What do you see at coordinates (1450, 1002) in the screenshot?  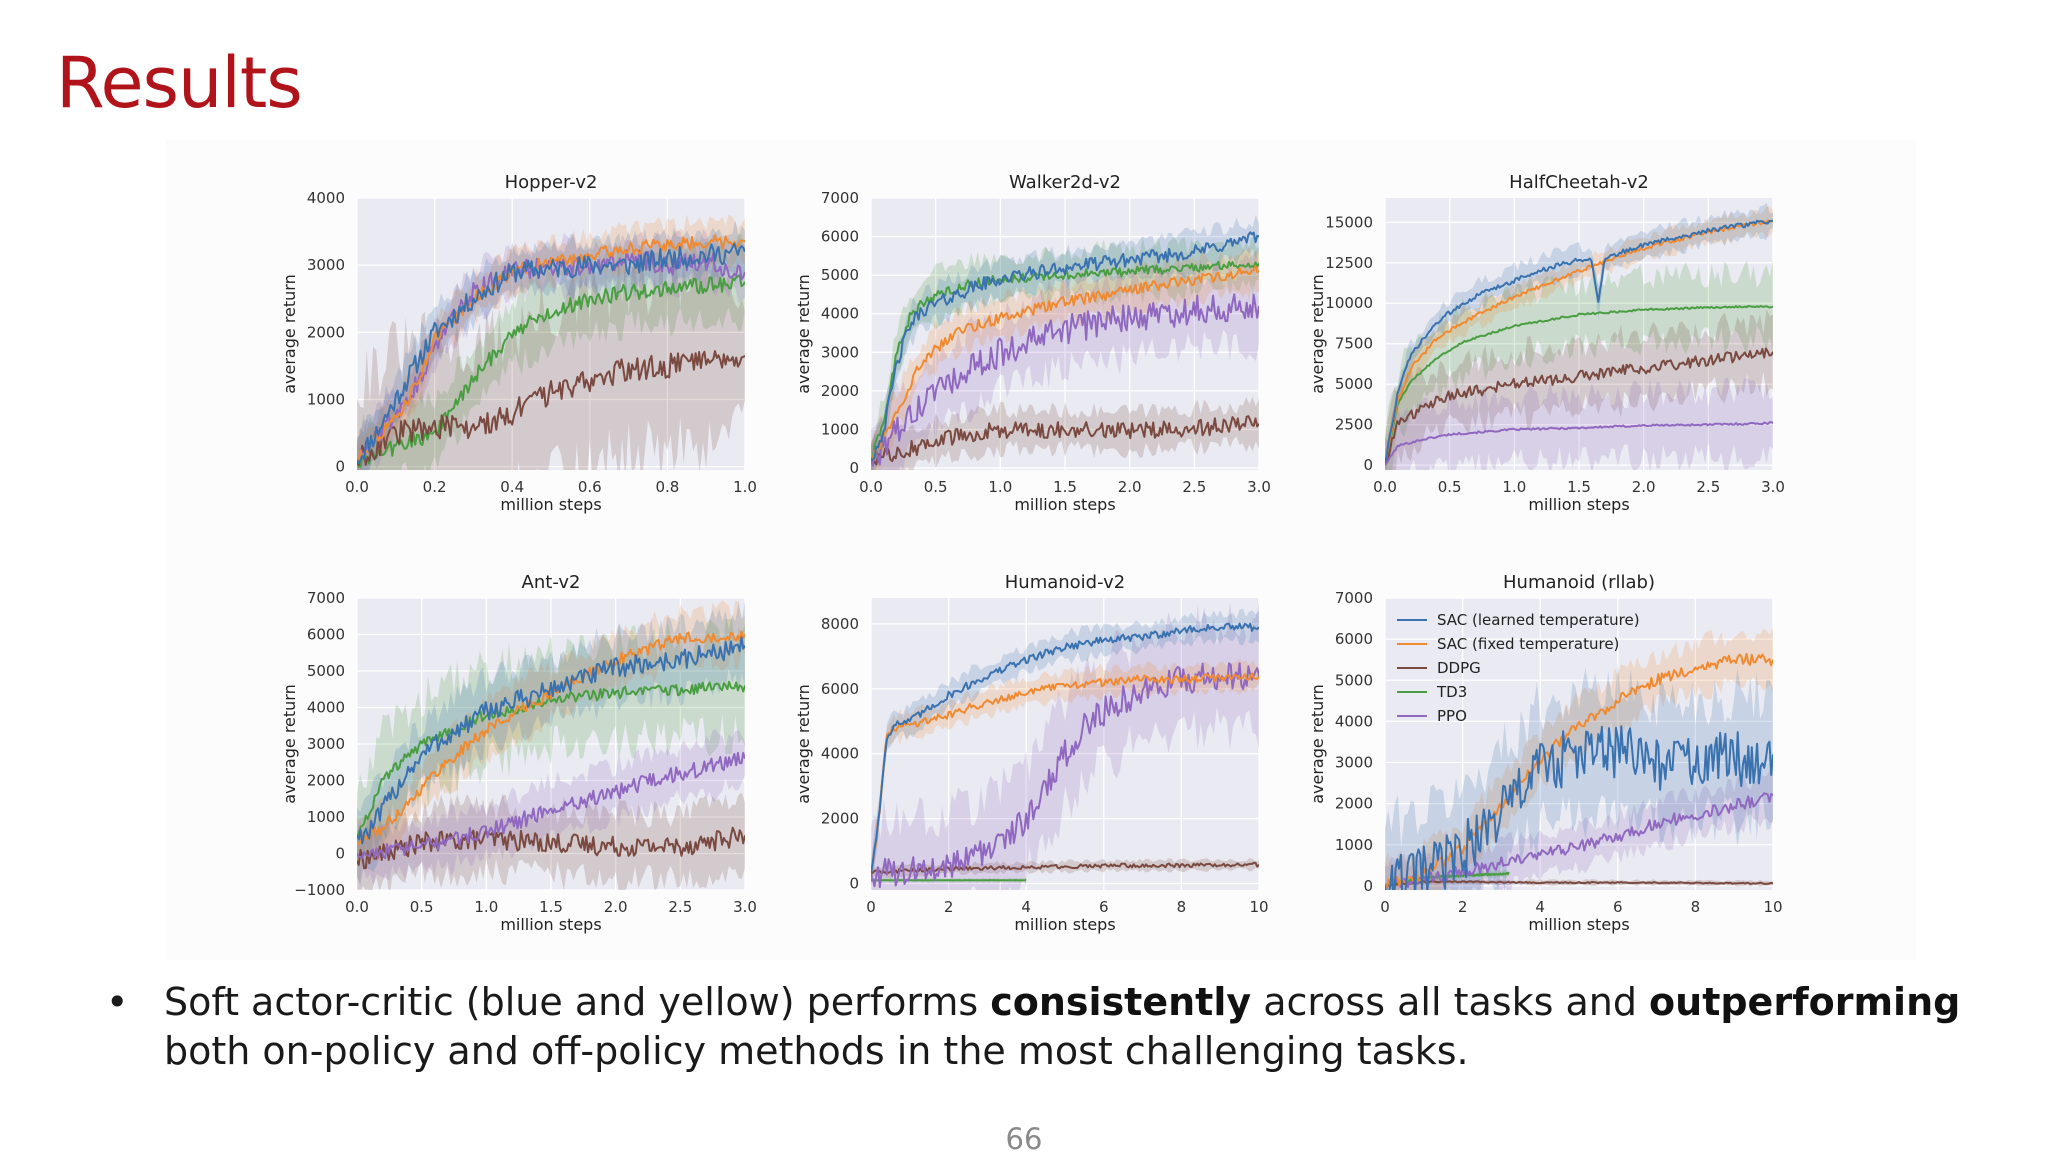 I see `bullet-text-part2: across all tasks and` at bounding box center [1450, 1002].